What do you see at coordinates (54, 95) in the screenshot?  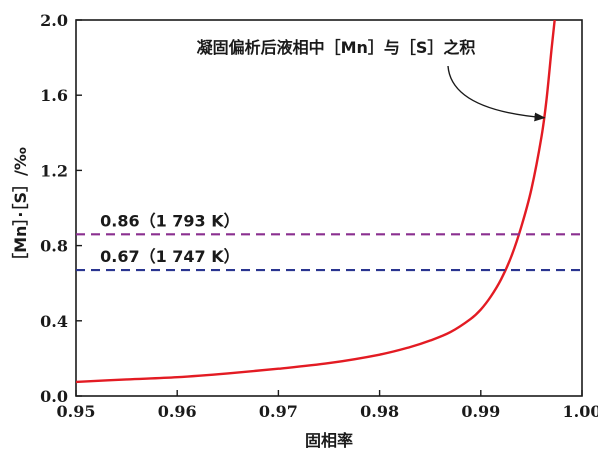 I see `y-tick-label: 1.6` at bounding box center [54, 95].